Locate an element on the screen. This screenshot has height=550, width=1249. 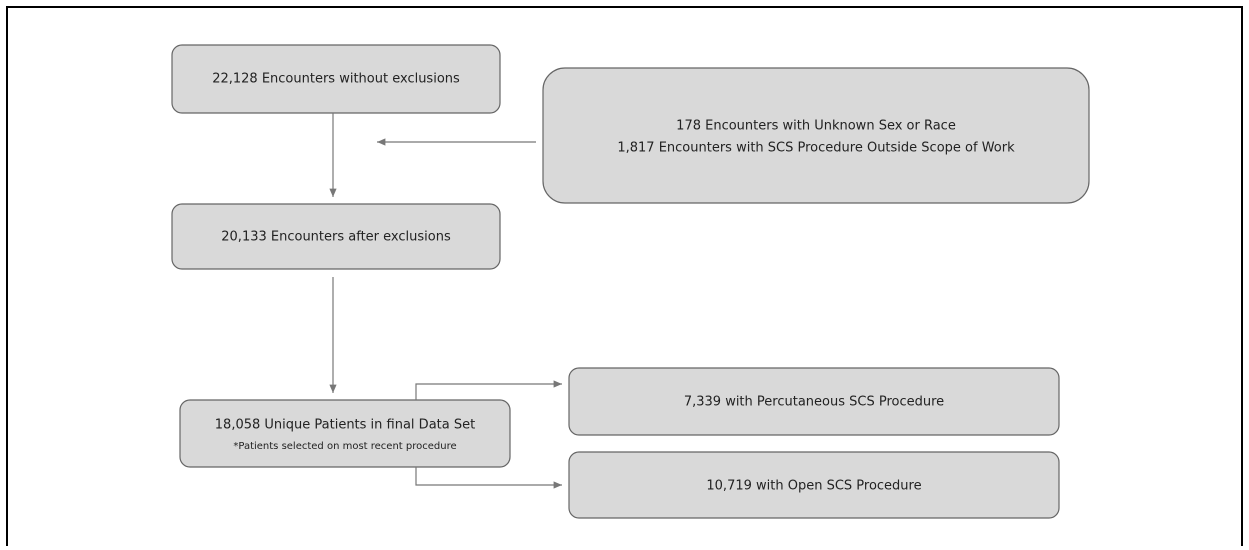
node-label: 7,339 with Percutaneous SCS Procedure is located at coordinates (814, 402).